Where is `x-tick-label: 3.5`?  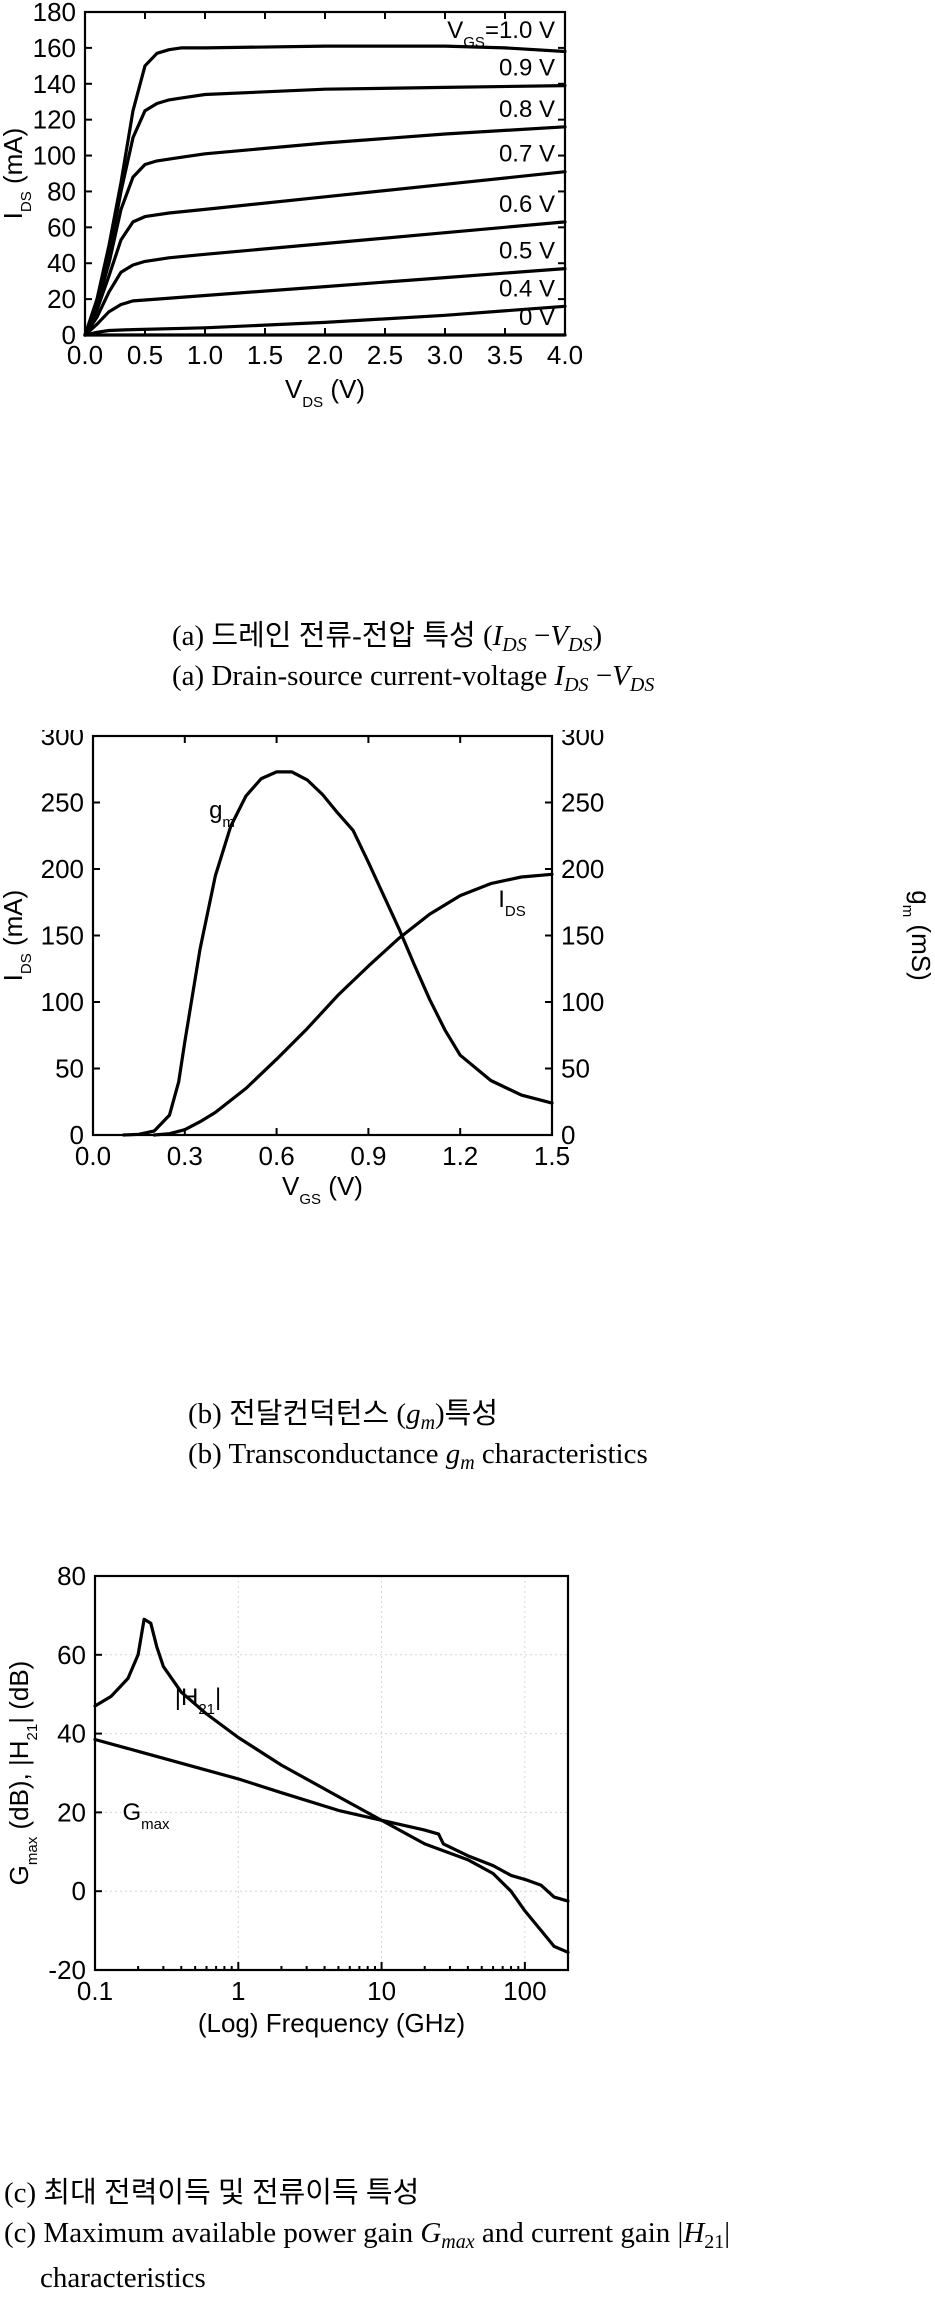
x-tick-label: 3.5 is located at coordinates (505, 355).